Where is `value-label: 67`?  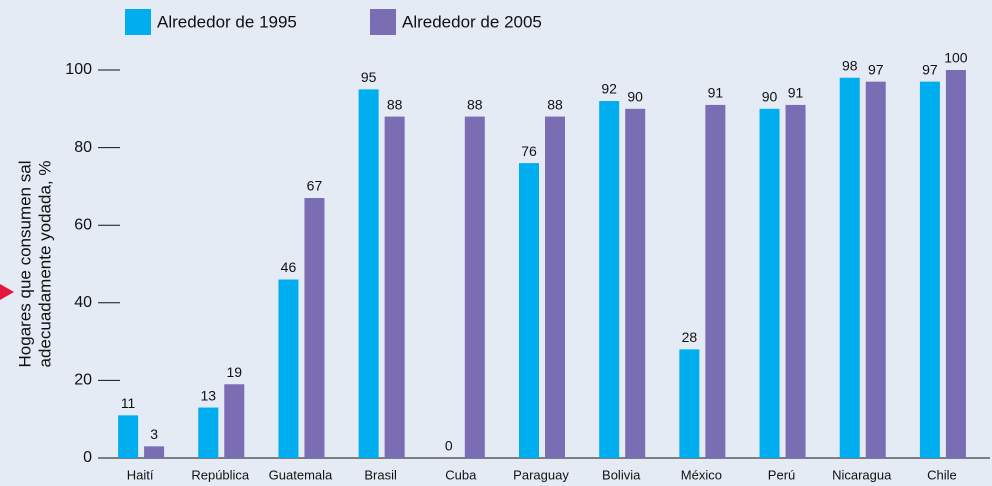 value-label: 67 is located at coordinates (315, 186).